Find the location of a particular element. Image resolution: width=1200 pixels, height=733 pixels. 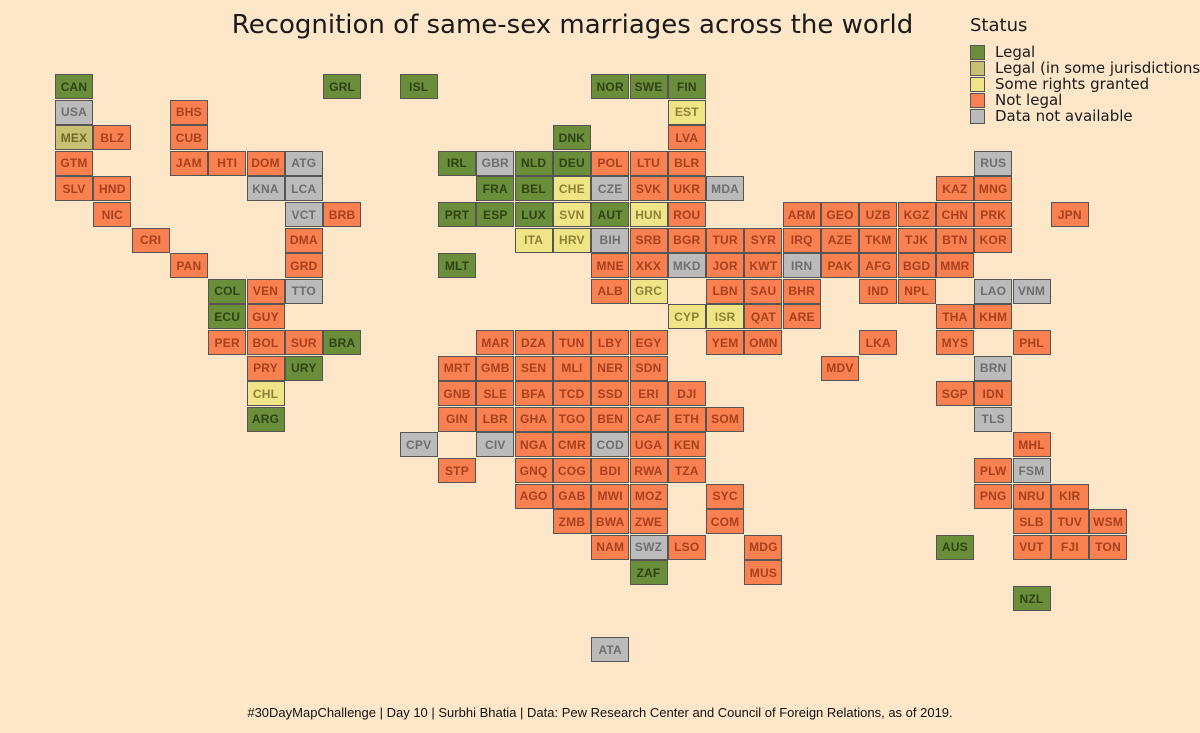

tile-est: EST is located at coordinates (686, 112).